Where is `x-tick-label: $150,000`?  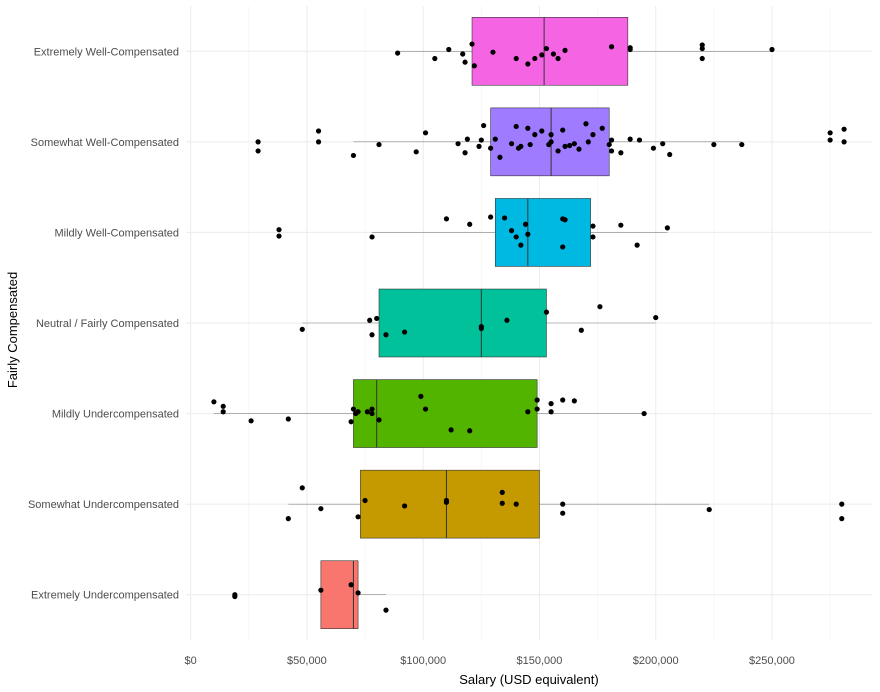 x-tick-label: $150,000 is located at coordinates (540, 661).